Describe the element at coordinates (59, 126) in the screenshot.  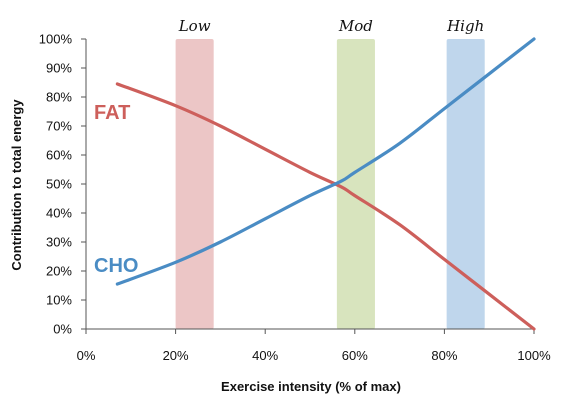
I see `y-tick-label: 70%` at that location.